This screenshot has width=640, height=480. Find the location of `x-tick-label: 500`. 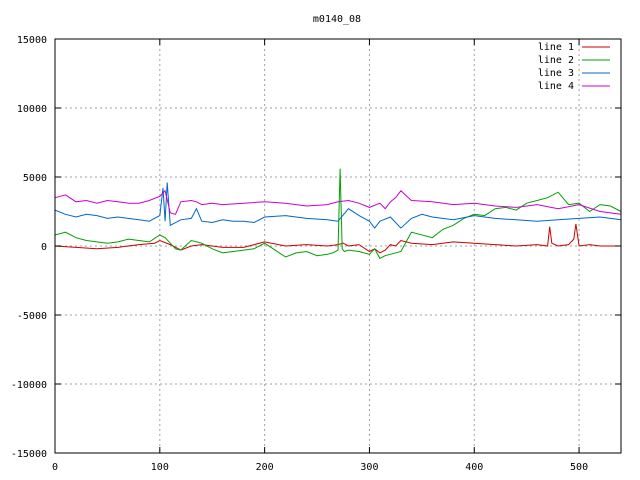

x-tick-label: 500 is located at coordinates (579, 467).